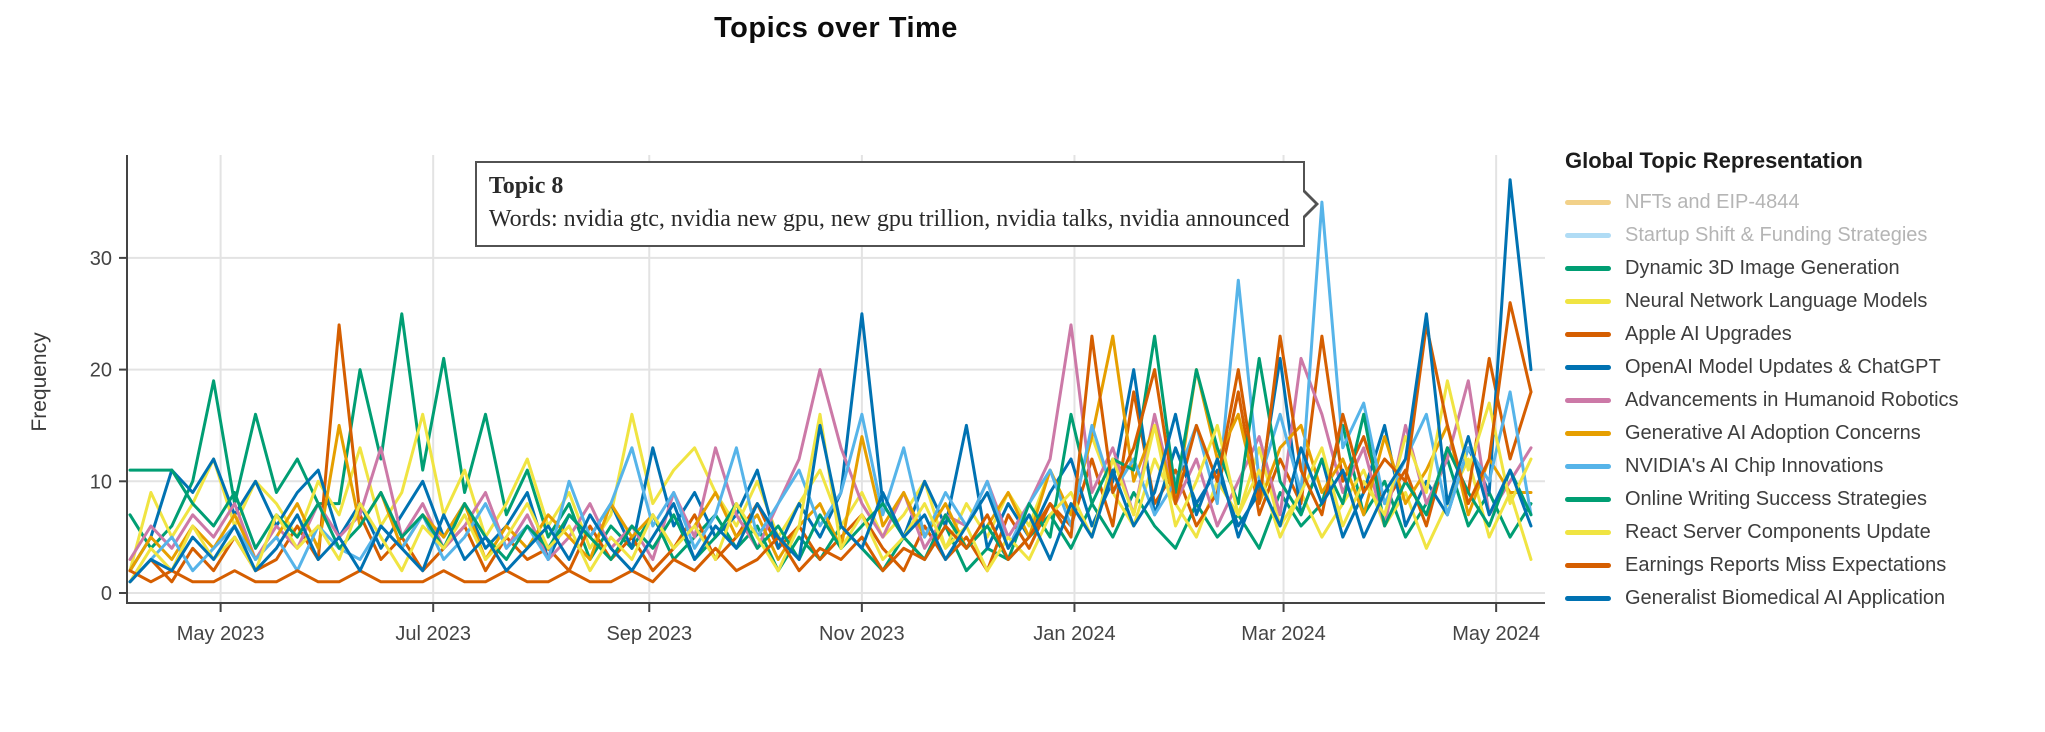  I want to click on y-tick-label: 30, so click(101, 259).